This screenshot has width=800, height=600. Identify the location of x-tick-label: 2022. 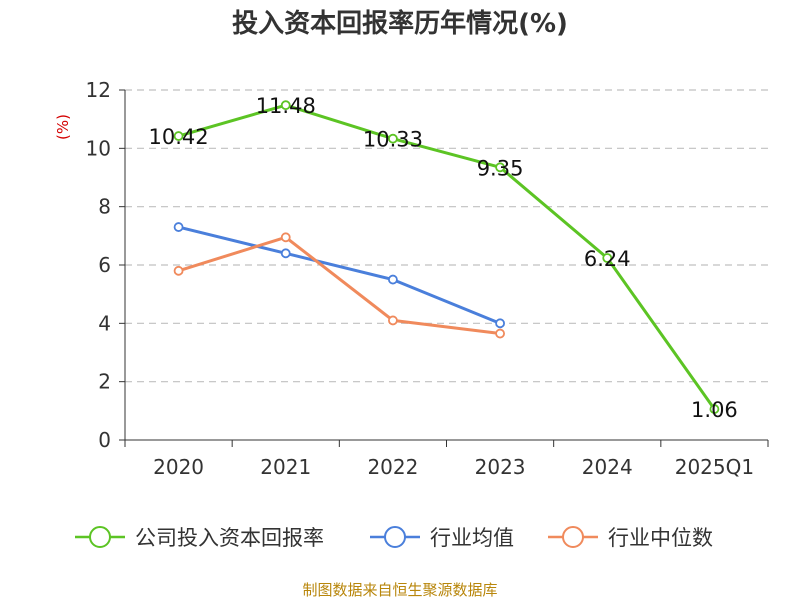
(392, 467).